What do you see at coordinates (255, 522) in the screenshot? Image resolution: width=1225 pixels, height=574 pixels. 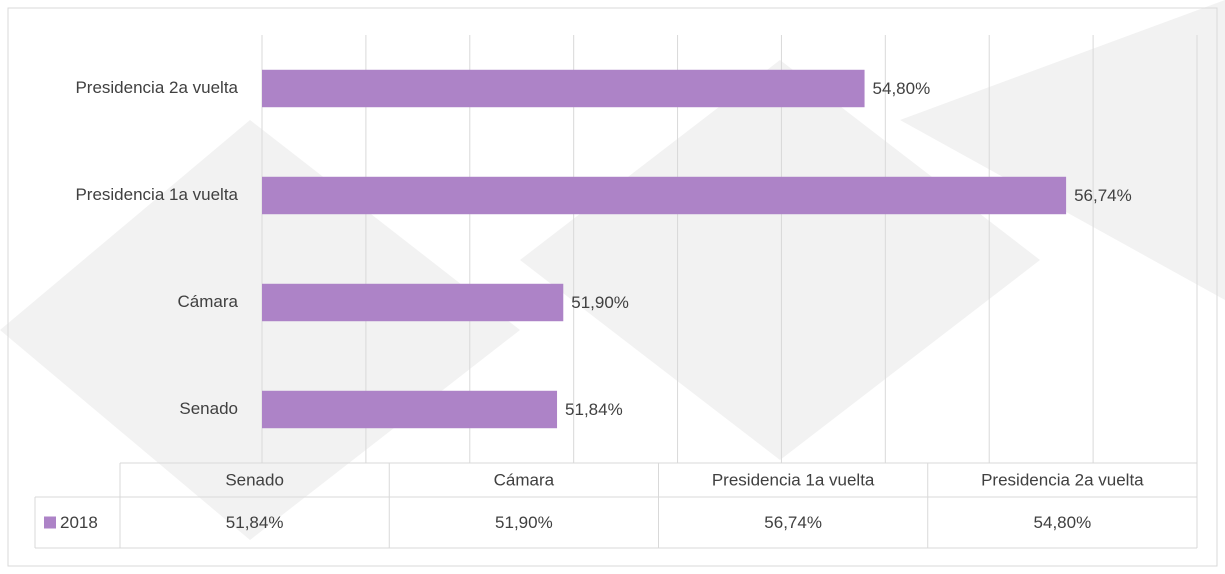 I see `table-value: 51,84%` at bounding box center [255, 522].